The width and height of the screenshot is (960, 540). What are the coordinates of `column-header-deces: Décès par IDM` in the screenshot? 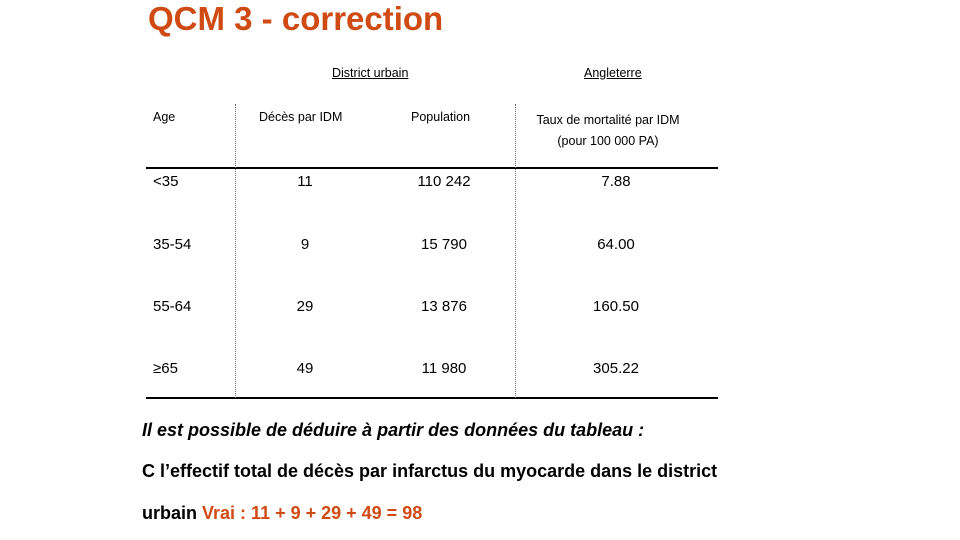 It's located at (301, 117).